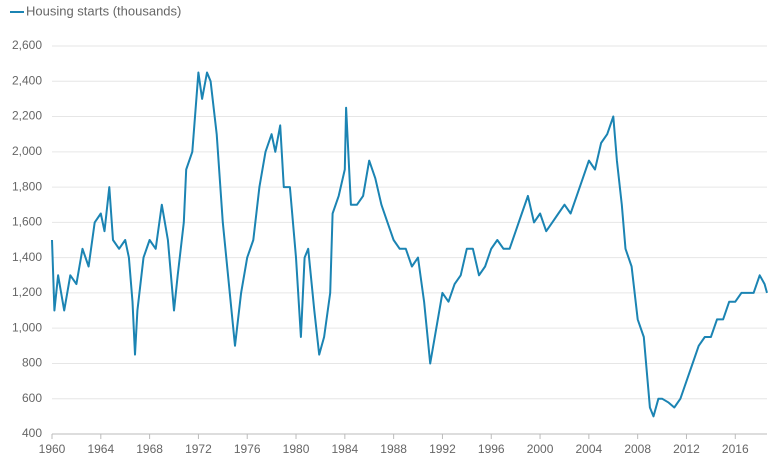 Image resolution: width=776 pixels, height=462 pixels. Describe the element at coordinates (27, 257) in the screenshot. I see `y-tick-label: 1,400` at that location.